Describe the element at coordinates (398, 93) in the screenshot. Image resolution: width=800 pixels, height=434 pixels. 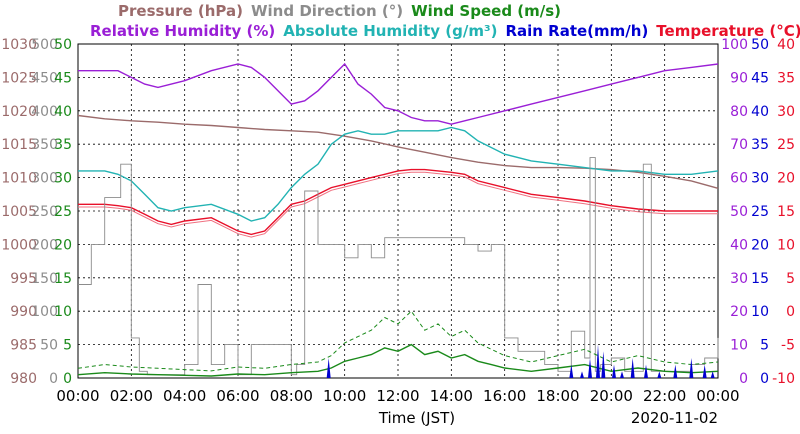
I see `humidity-series-line` at that location.